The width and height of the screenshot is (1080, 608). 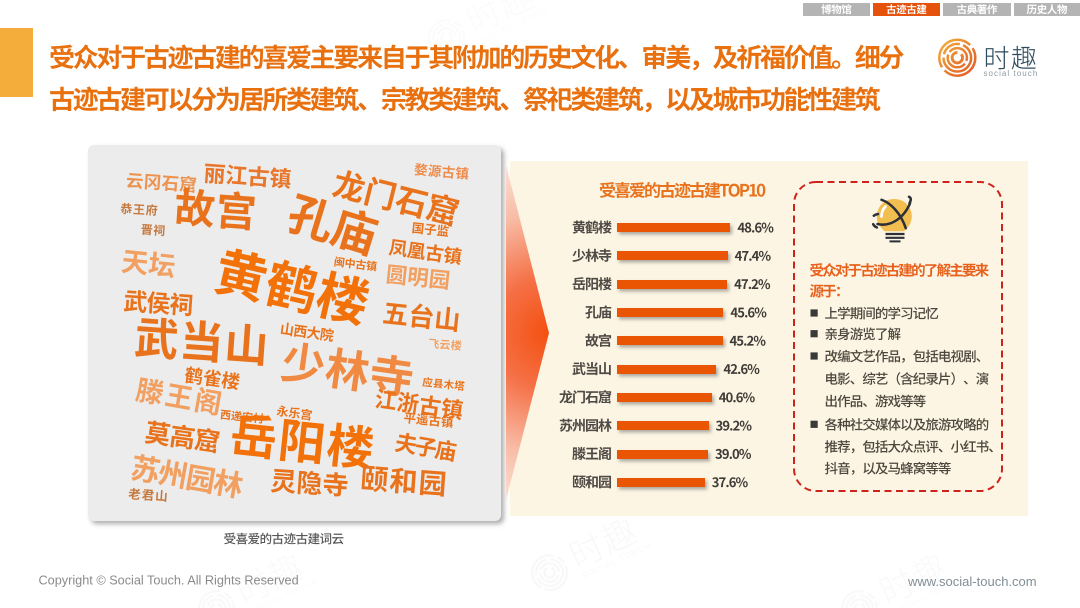 What do you see at coordinates (1011, 73) in the screenshot?
I see `svg-text: social touch` at bounding box center [1011, 73].